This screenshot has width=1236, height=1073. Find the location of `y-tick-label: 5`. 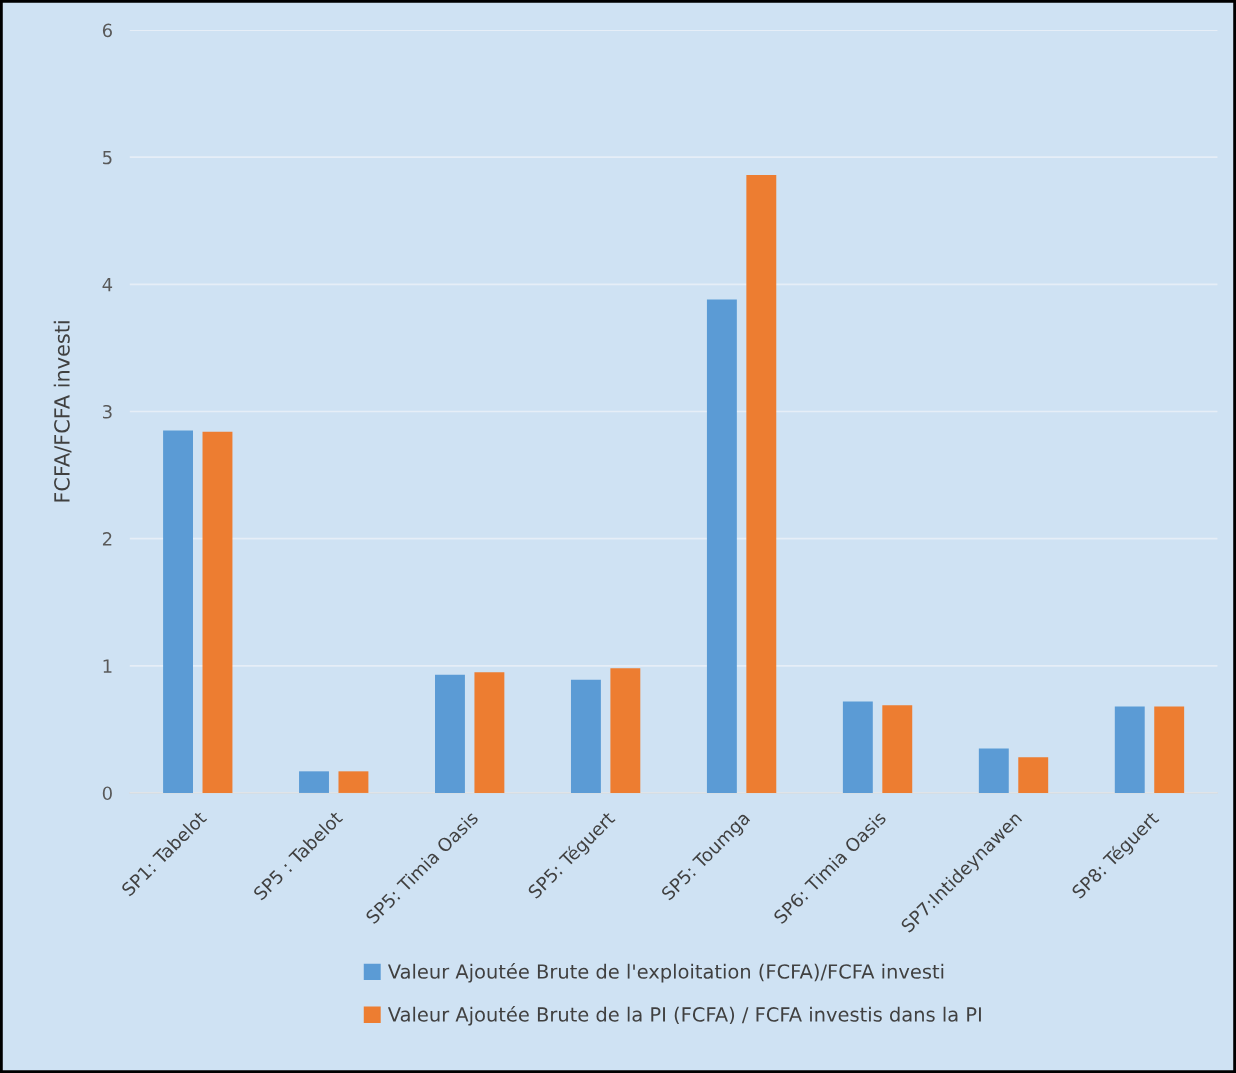

y-tick-label: 5 is located at coordinates (107, 157).